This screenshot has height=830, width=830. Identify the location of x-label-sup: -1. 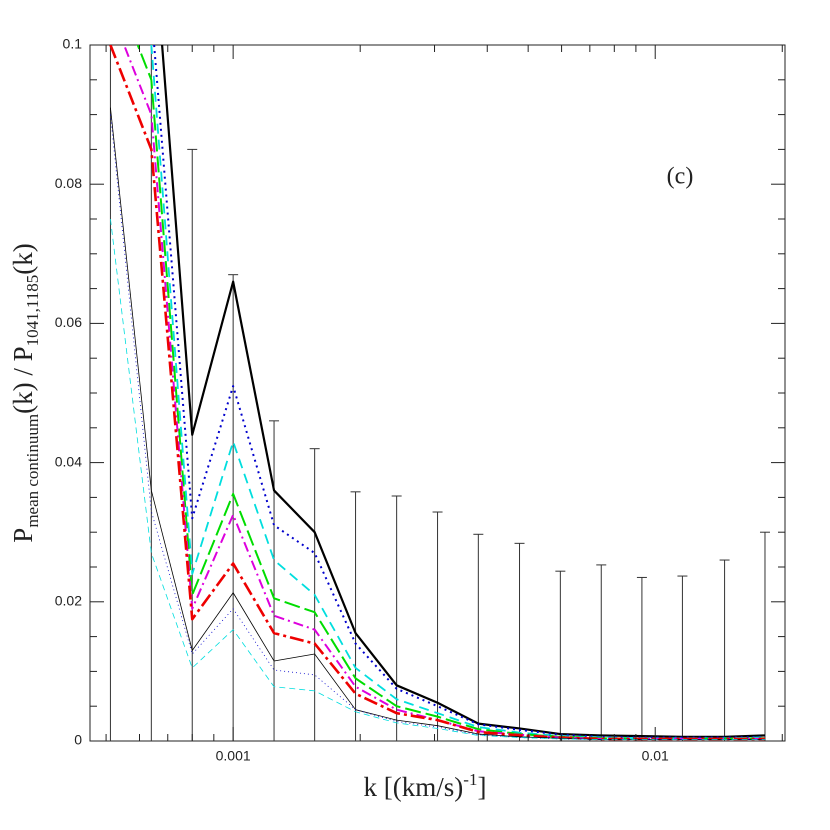
(470, 779).